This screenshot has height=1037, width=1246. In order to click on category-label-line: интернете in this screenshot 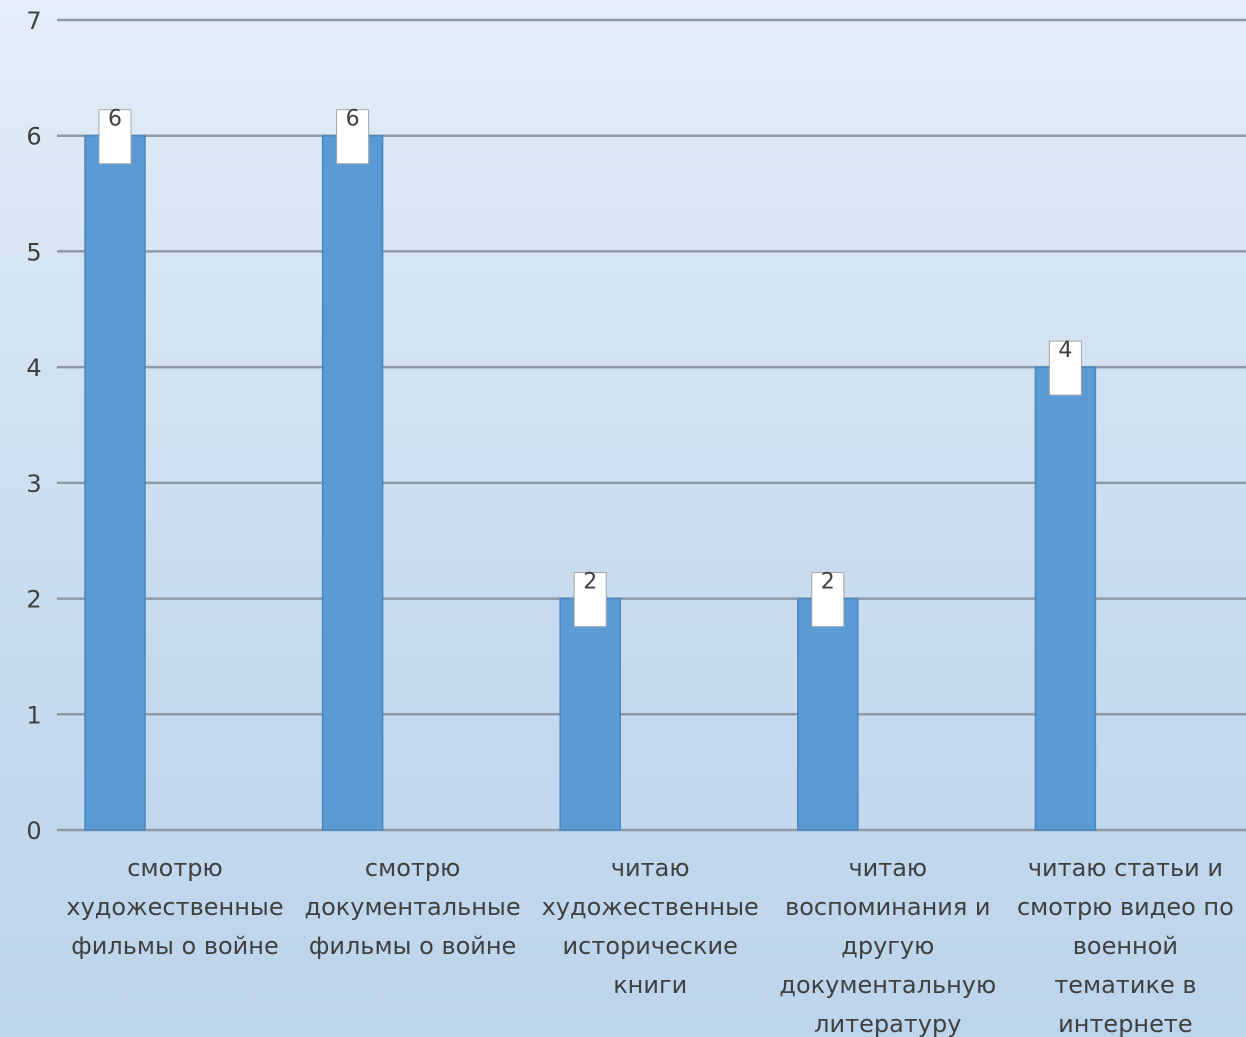, I will do `click(1125, 1023)`.